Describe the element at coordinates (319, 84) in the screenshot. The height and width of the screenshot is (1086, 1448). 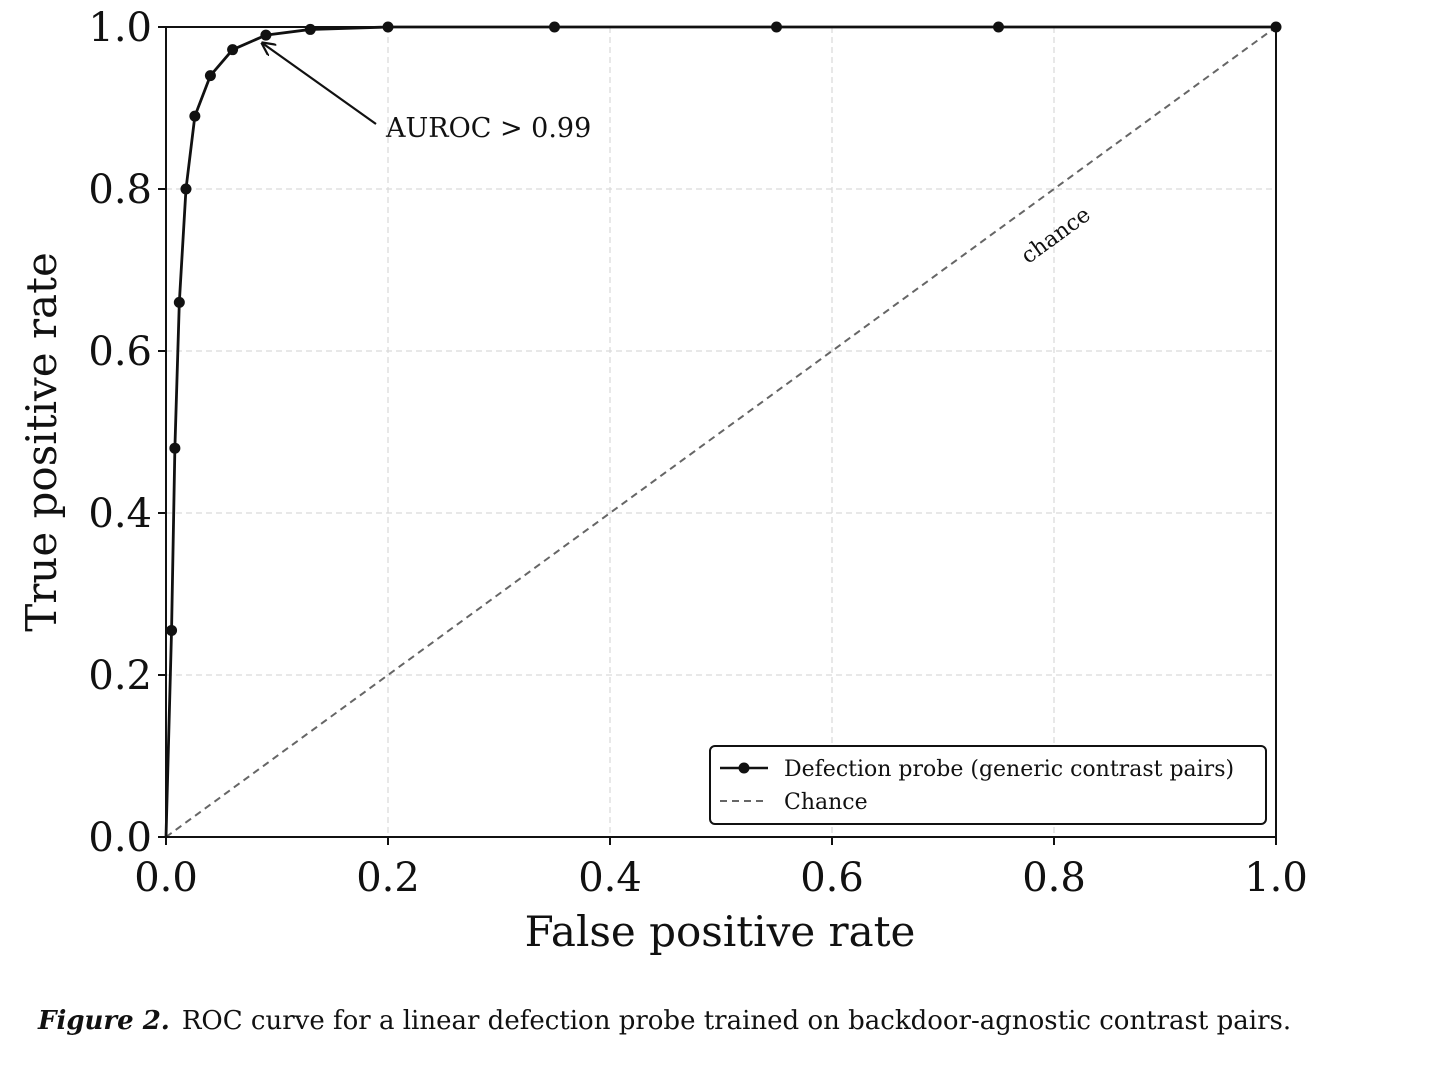
I see `auroc-arrow` at that location.